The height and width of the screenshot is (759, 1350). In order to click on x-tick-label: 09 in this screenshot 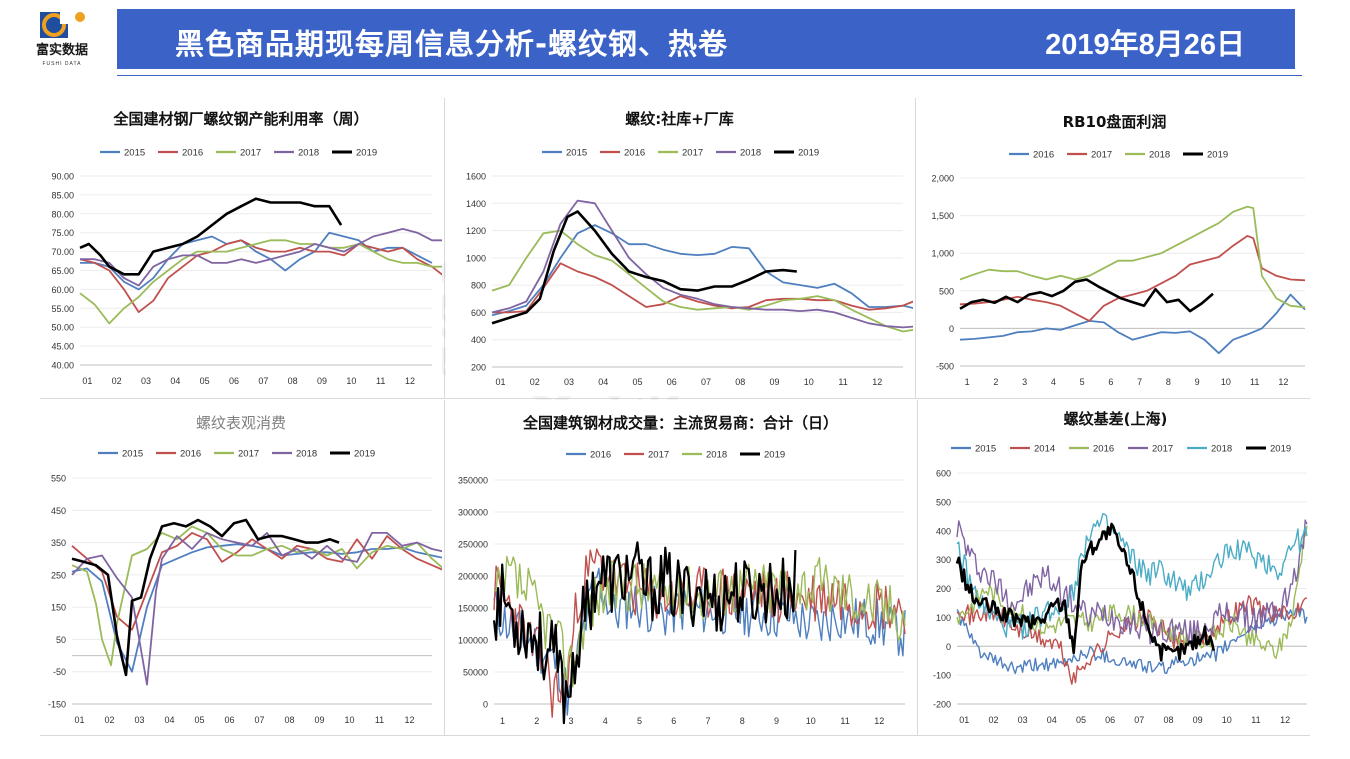, I will do `click(1198, 720)`.